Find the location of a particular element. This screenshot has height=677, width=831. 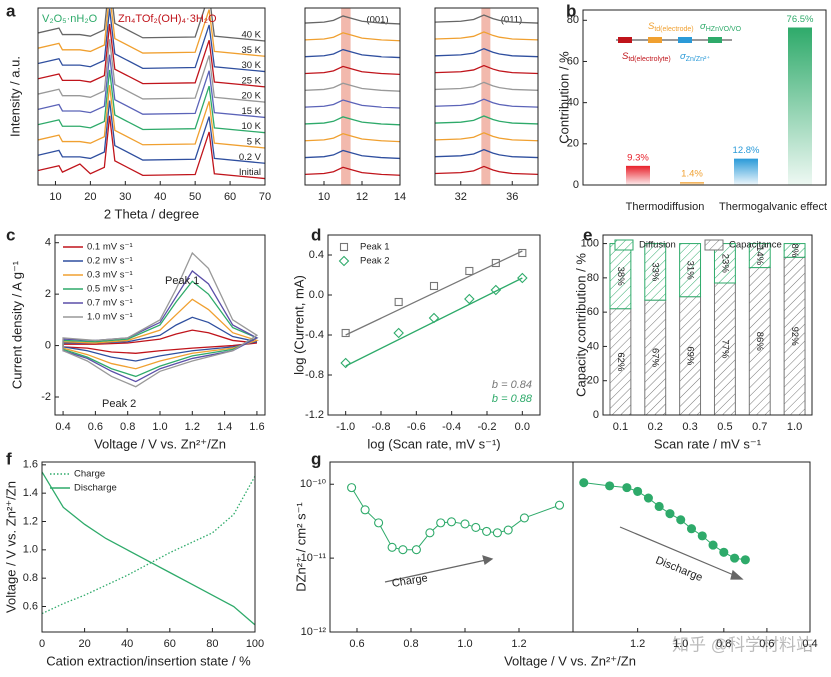

y-axis-label: log (Current, mA) is located at coordinates (298, 325).